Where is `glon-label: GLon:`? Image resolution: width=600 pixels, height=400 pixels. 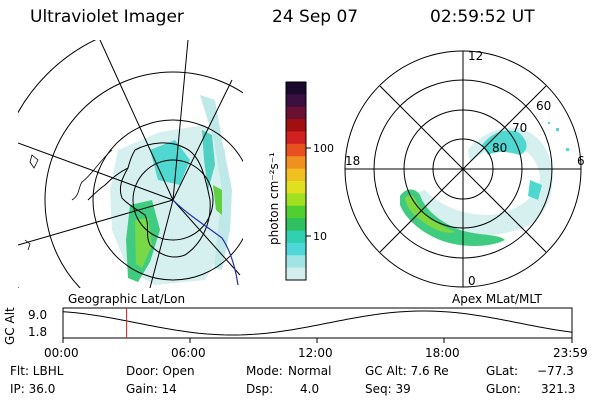
glon-label: GLon: is located at coordinates (503, 389).